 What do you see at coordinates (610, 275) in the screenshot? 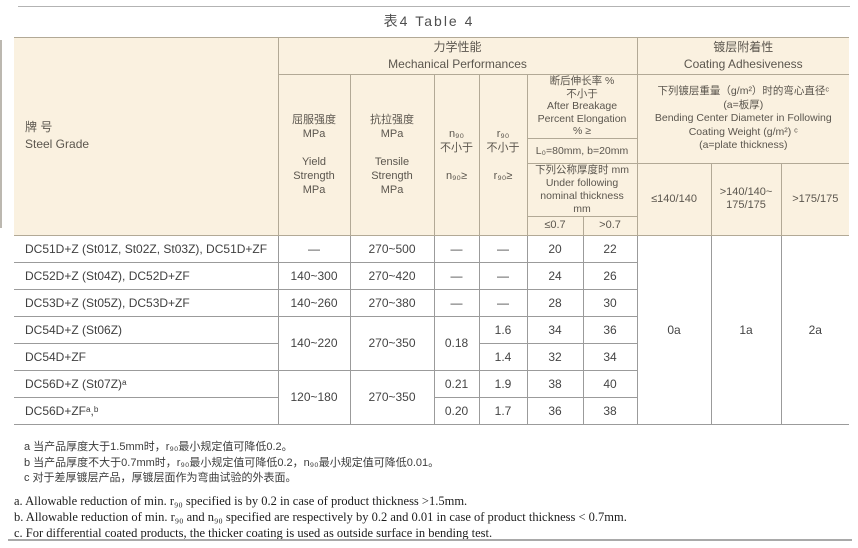
I see `elongation-gt-cell: 26` at bounding box center [610, 275].